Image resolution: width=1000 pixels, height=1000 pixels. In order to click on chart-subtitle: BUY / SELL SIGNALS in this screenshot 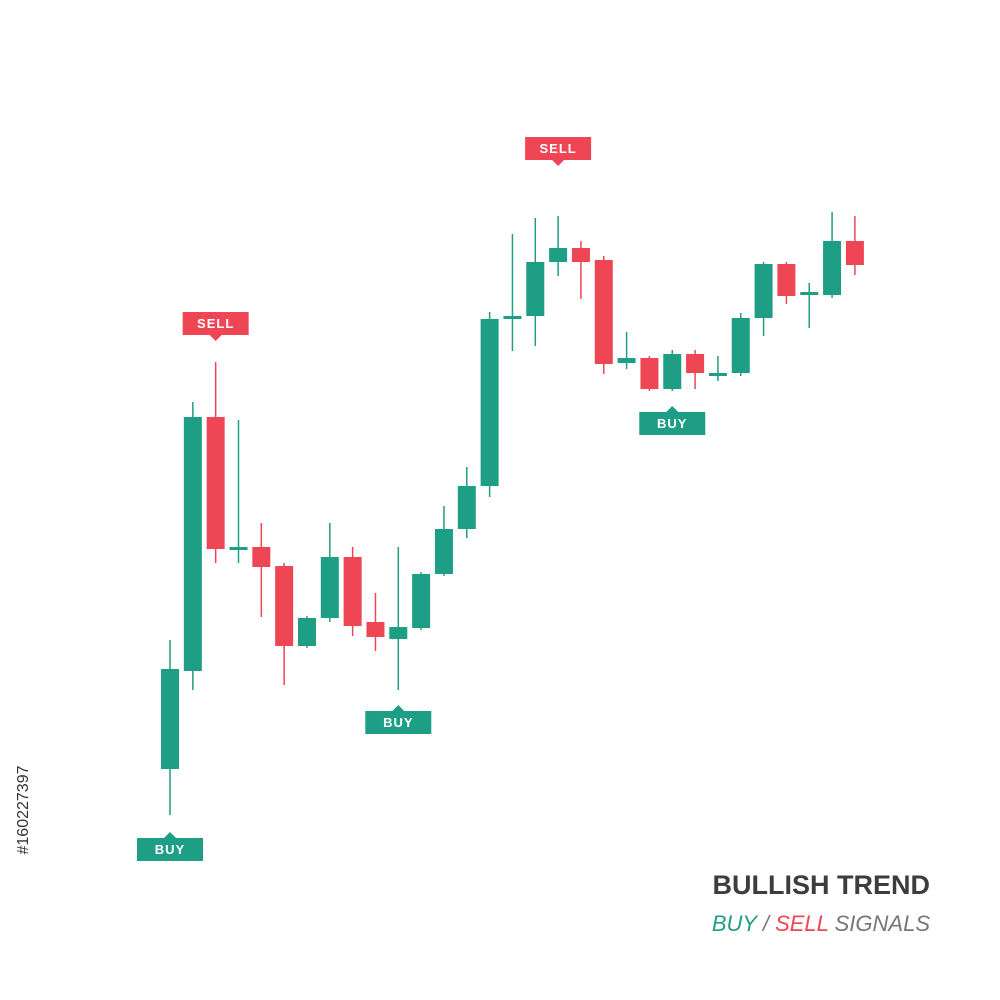, I will do `click(821, 923)`.